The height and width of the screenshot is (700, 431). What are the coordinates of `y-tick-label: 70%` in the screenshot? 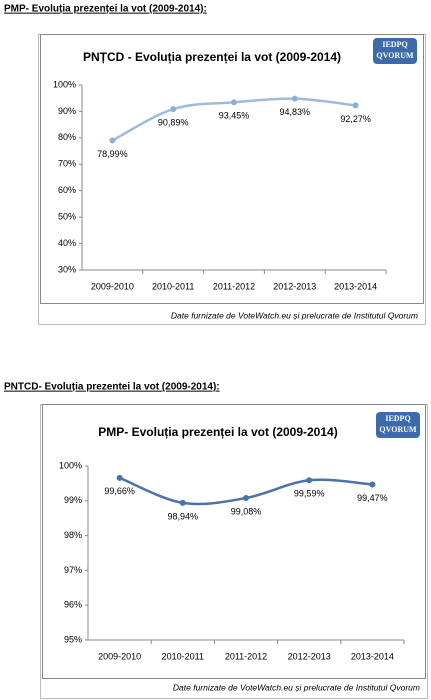 It's located at (67, 164).